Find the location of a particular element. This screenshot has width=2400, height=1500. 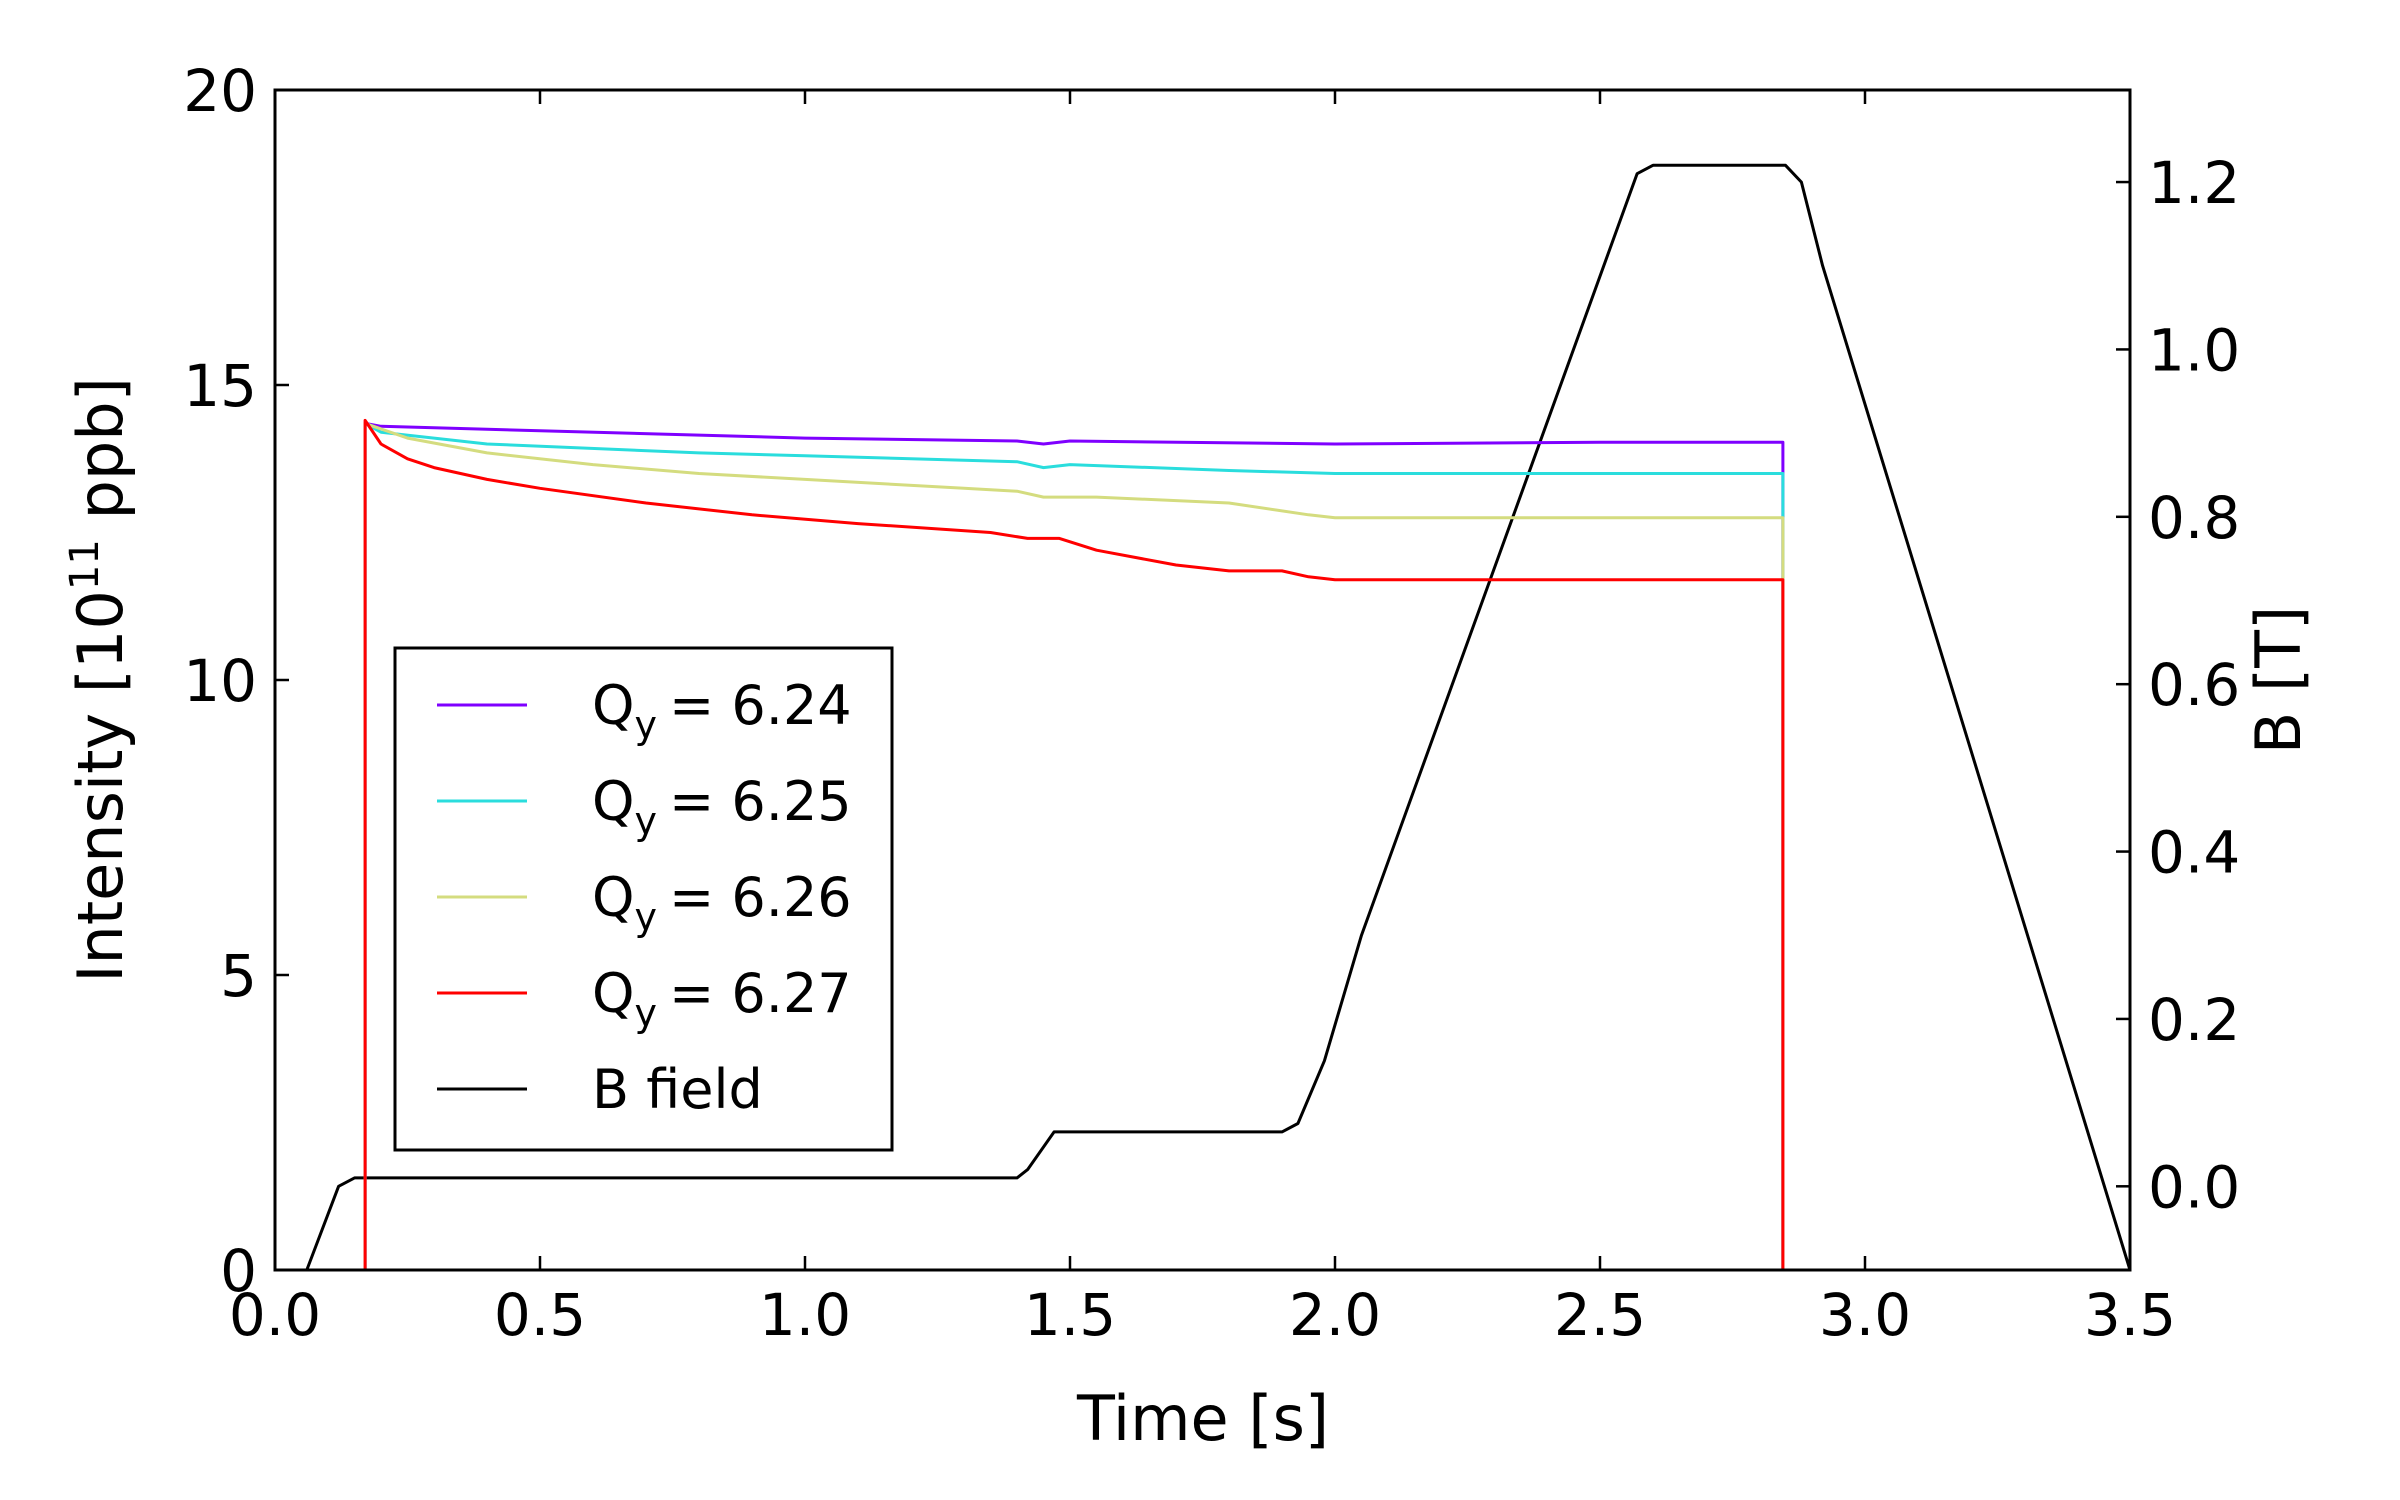

y-right-tick-label: 0.6 is located at coordinates (2194, 685).